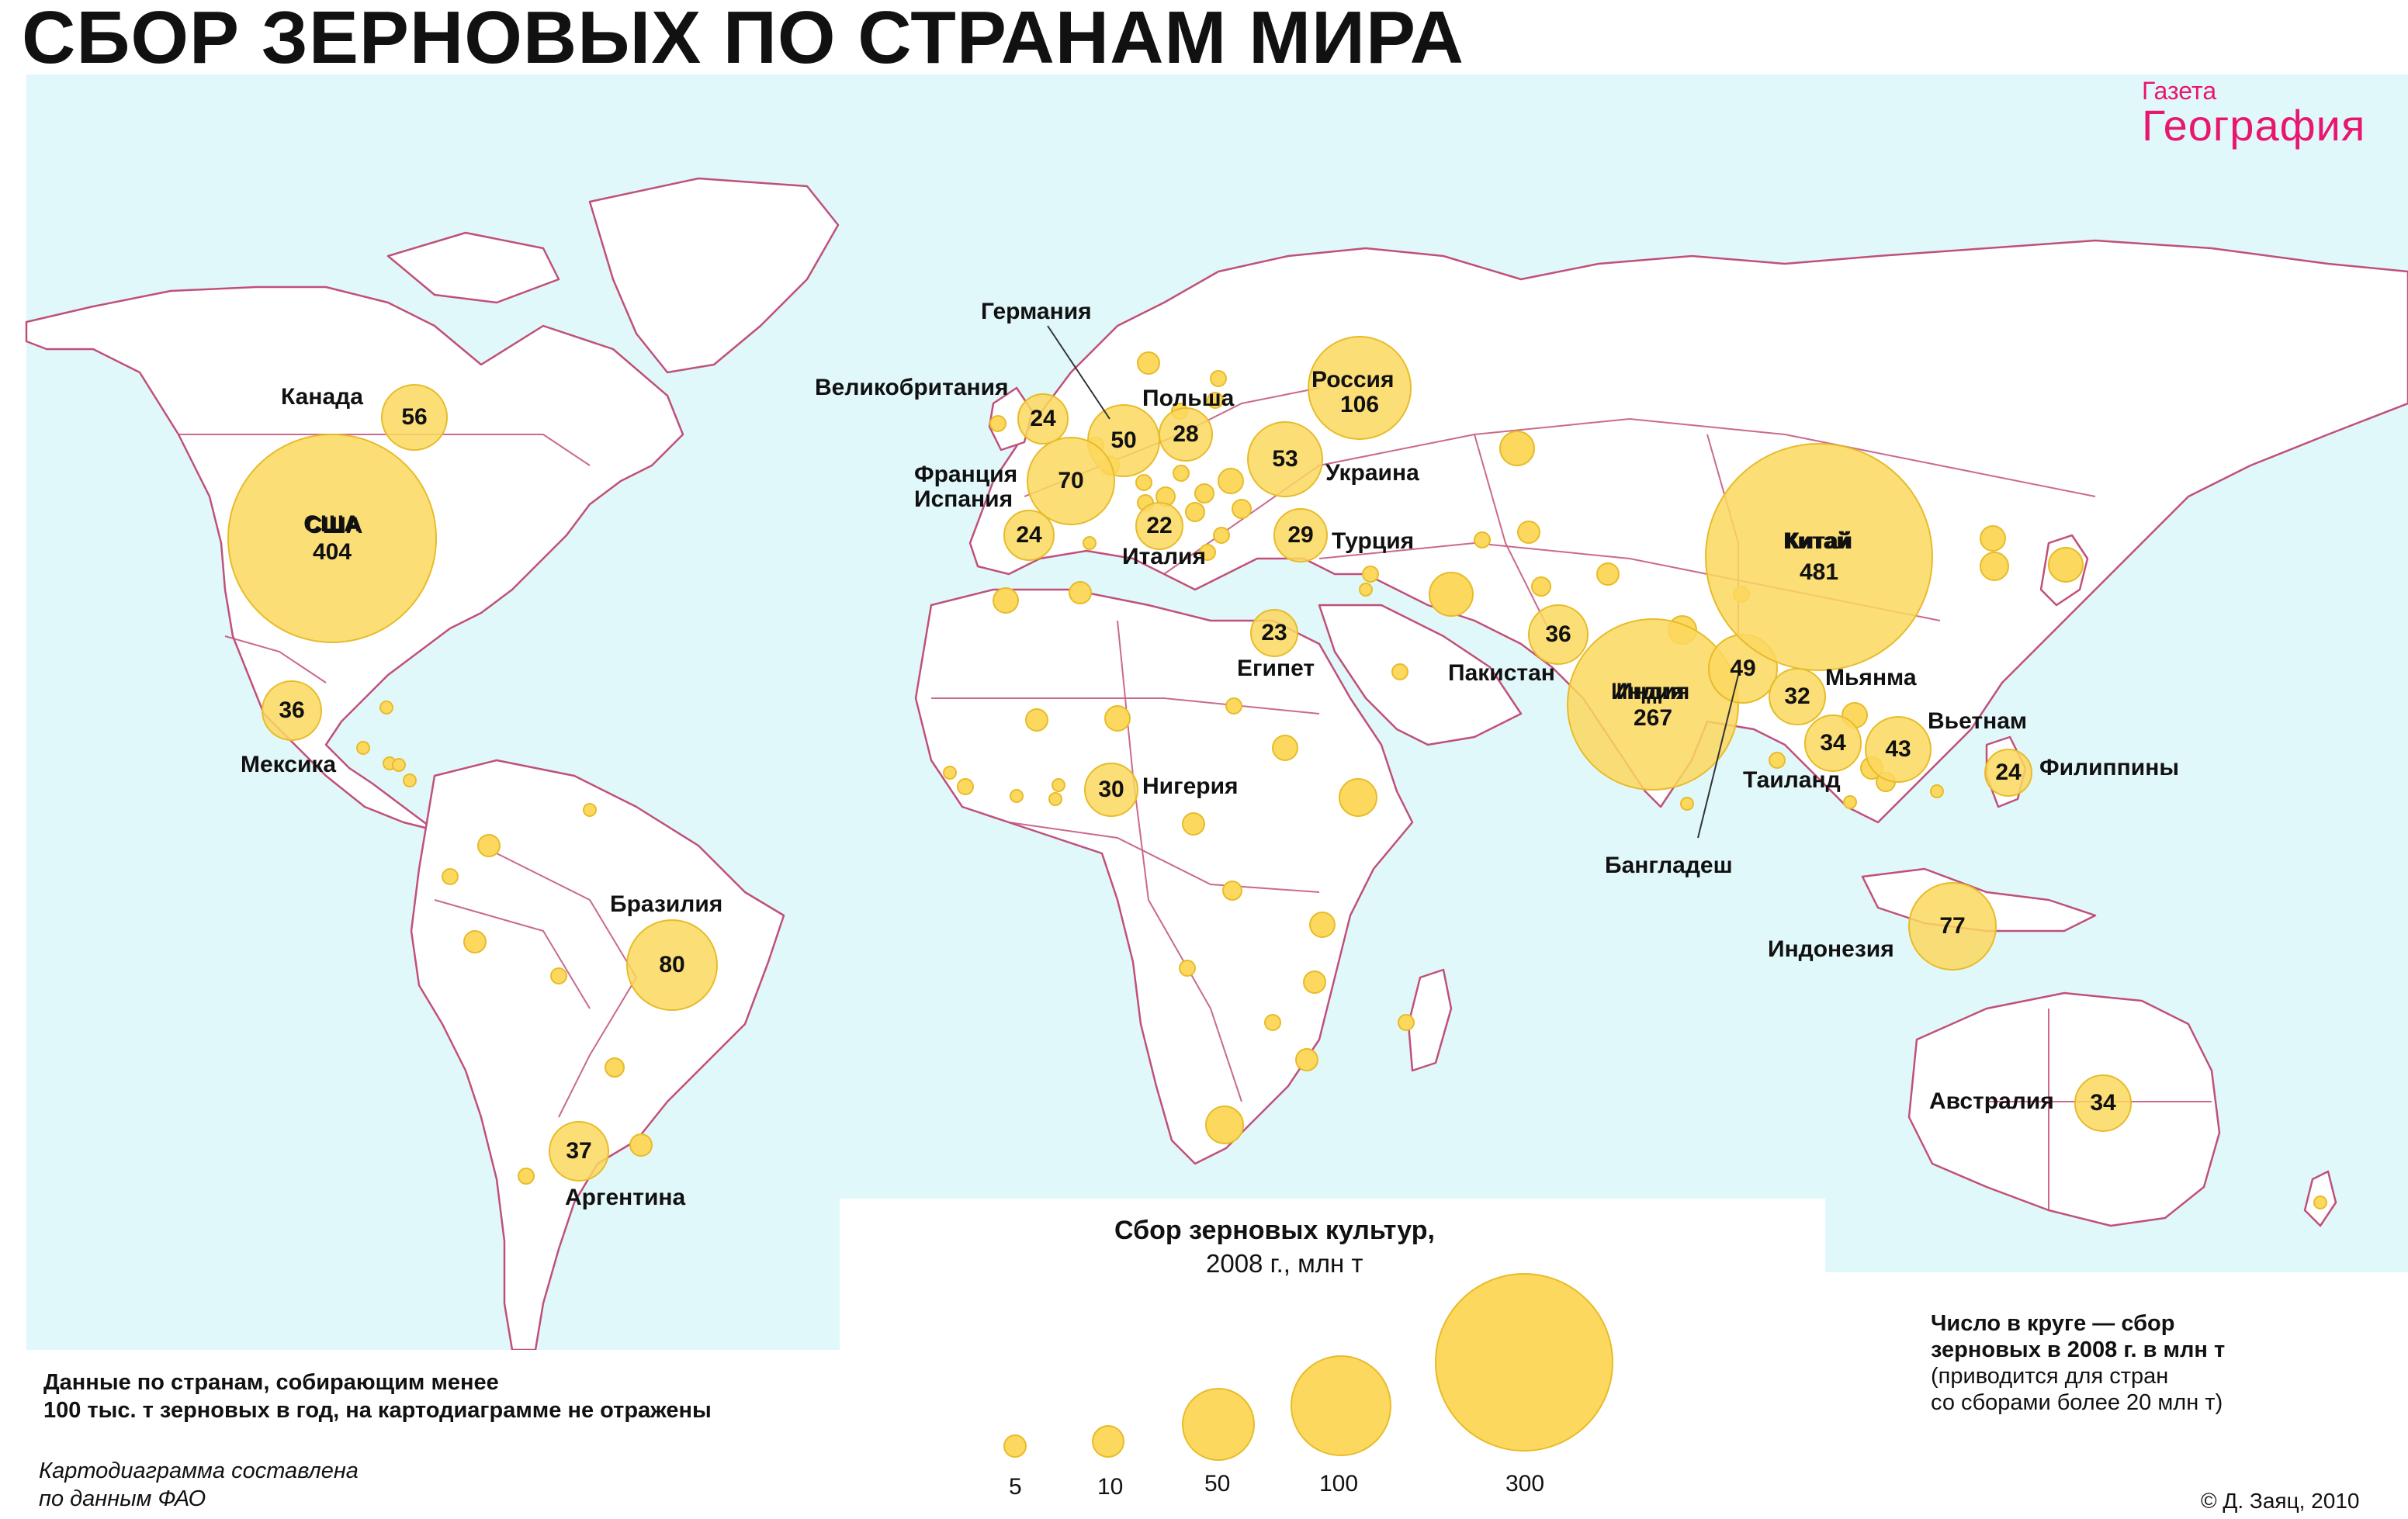 The image size is (2408, 1519). I want to click on circle-italy, so click(1159, 526).